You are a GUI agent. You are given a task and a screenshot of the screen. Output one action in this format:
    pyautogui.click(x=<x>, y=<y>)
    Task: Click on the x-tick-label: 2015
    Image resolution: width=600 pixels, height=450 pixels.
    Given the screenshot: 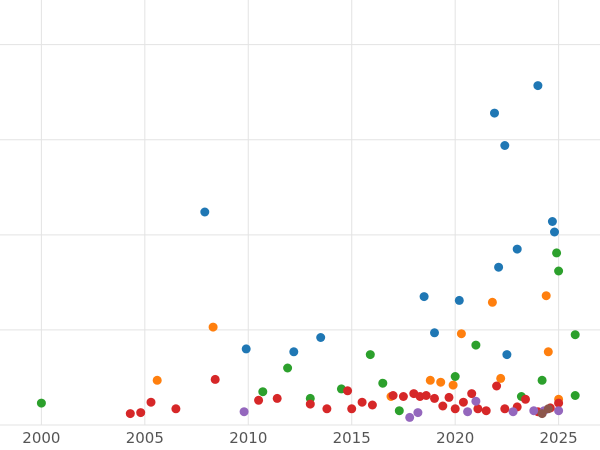 What is the action you would take?
    pyautogui.click(x=352, y=438)
    